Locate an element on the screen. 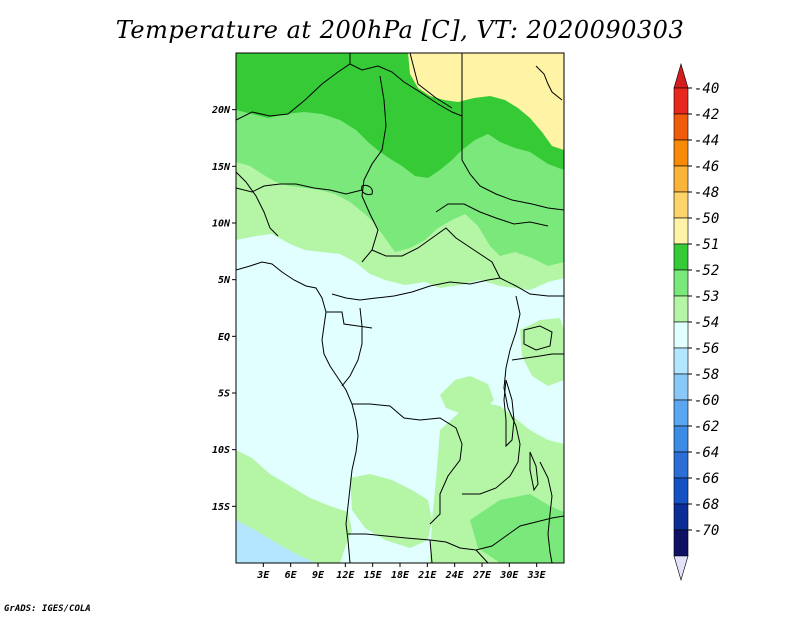 Image resolution: width=800 pixels, height=618 pixels. legend-label: -58 is located at coordinates (706, 375).